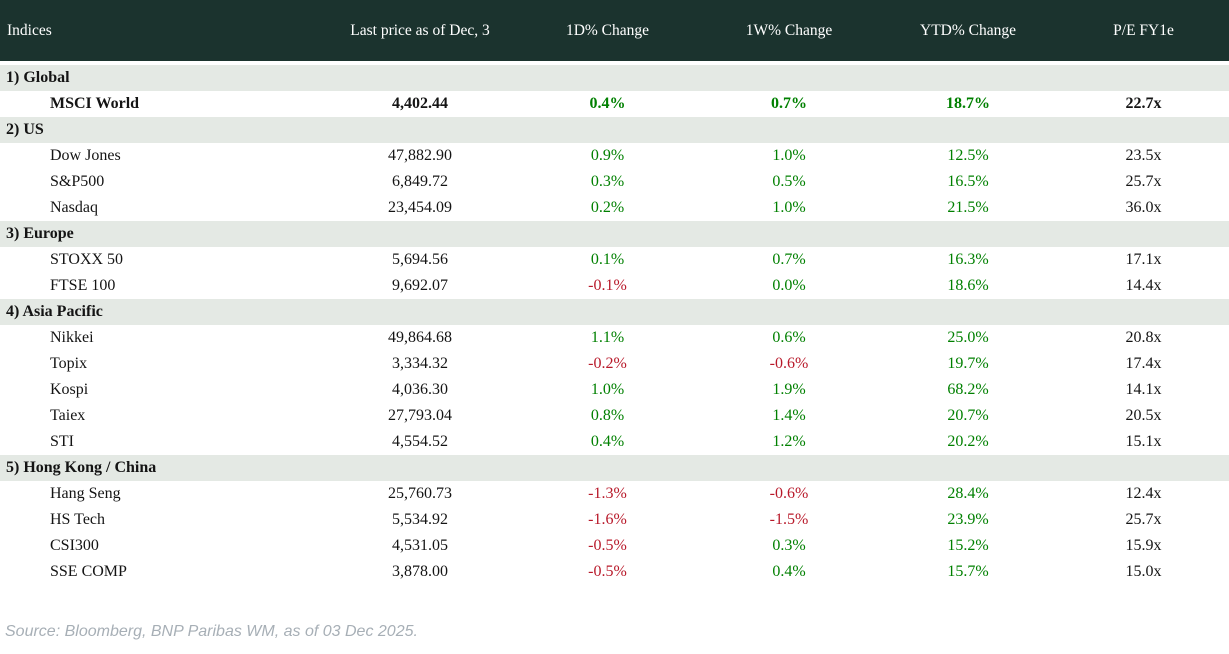  What do you see at coordinates (1143, 441) in the screenshot?
I see `pe-ratio: 15.1x` at bounding box center [1143, 441].